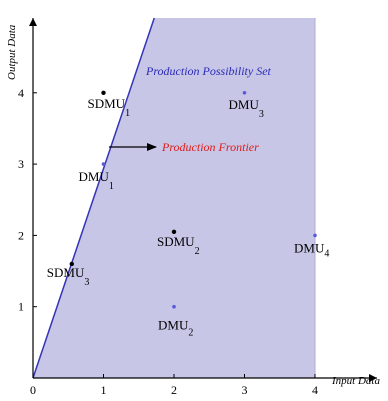 This screenshot has height=401, width=388. Describe the element at coordinates (311, 249) in the screenshot. I see `point-label-dmu4: DMU4` at that location.